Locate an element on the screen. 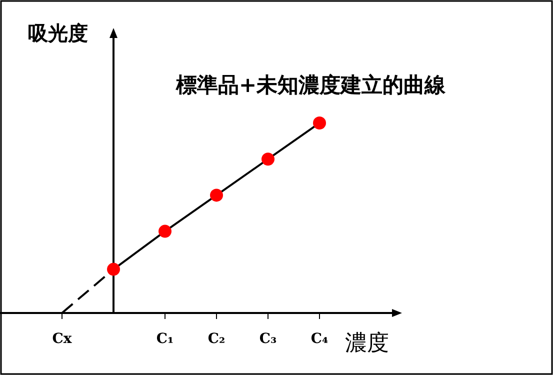  y-axis-title: 吸光度 is located at coordinates (58, 33).